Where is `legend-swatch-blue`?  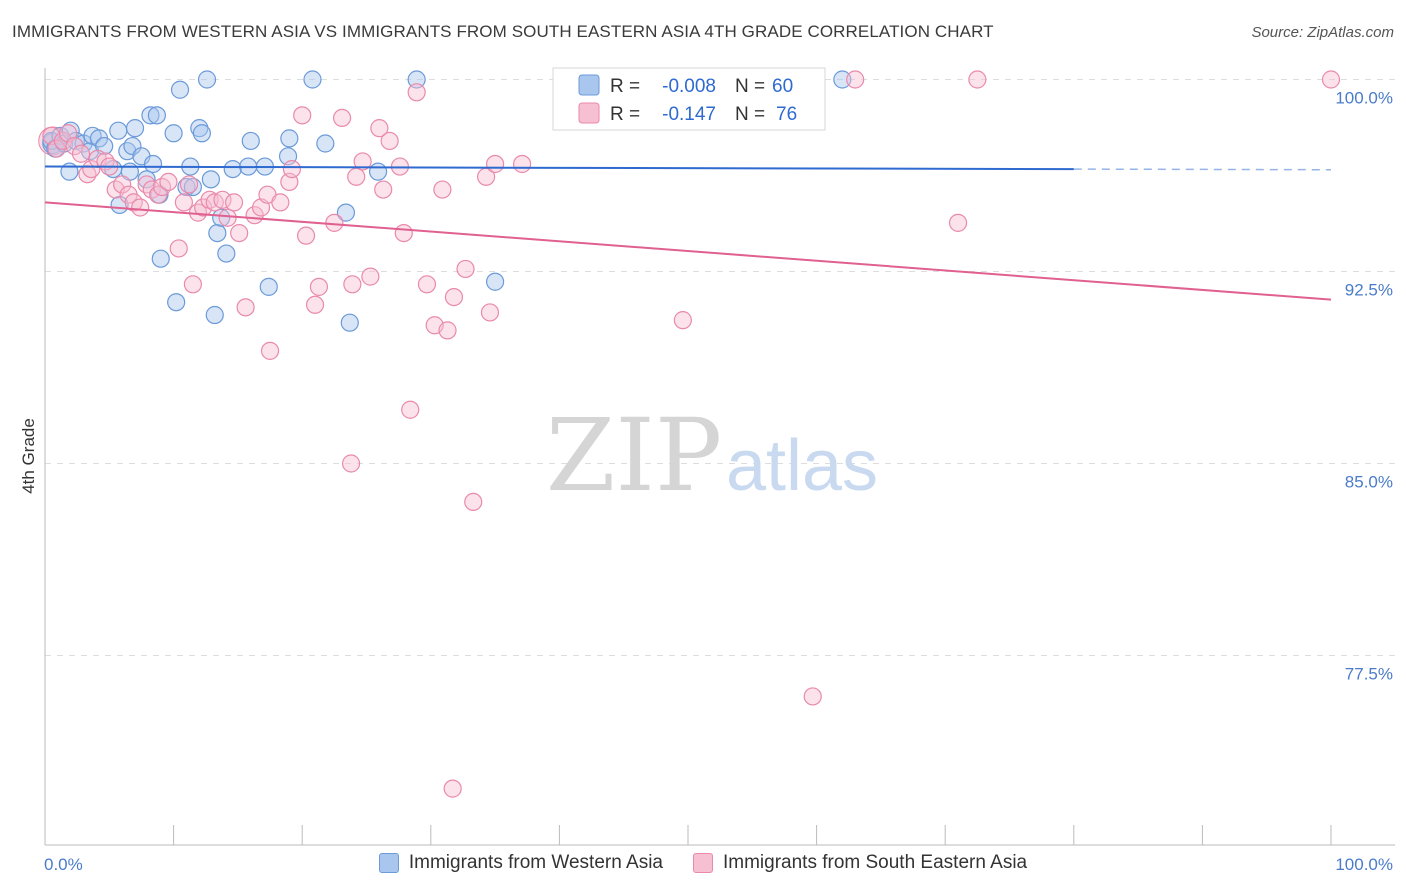
legend-swatch-blue is located at coordinates (589, 85).